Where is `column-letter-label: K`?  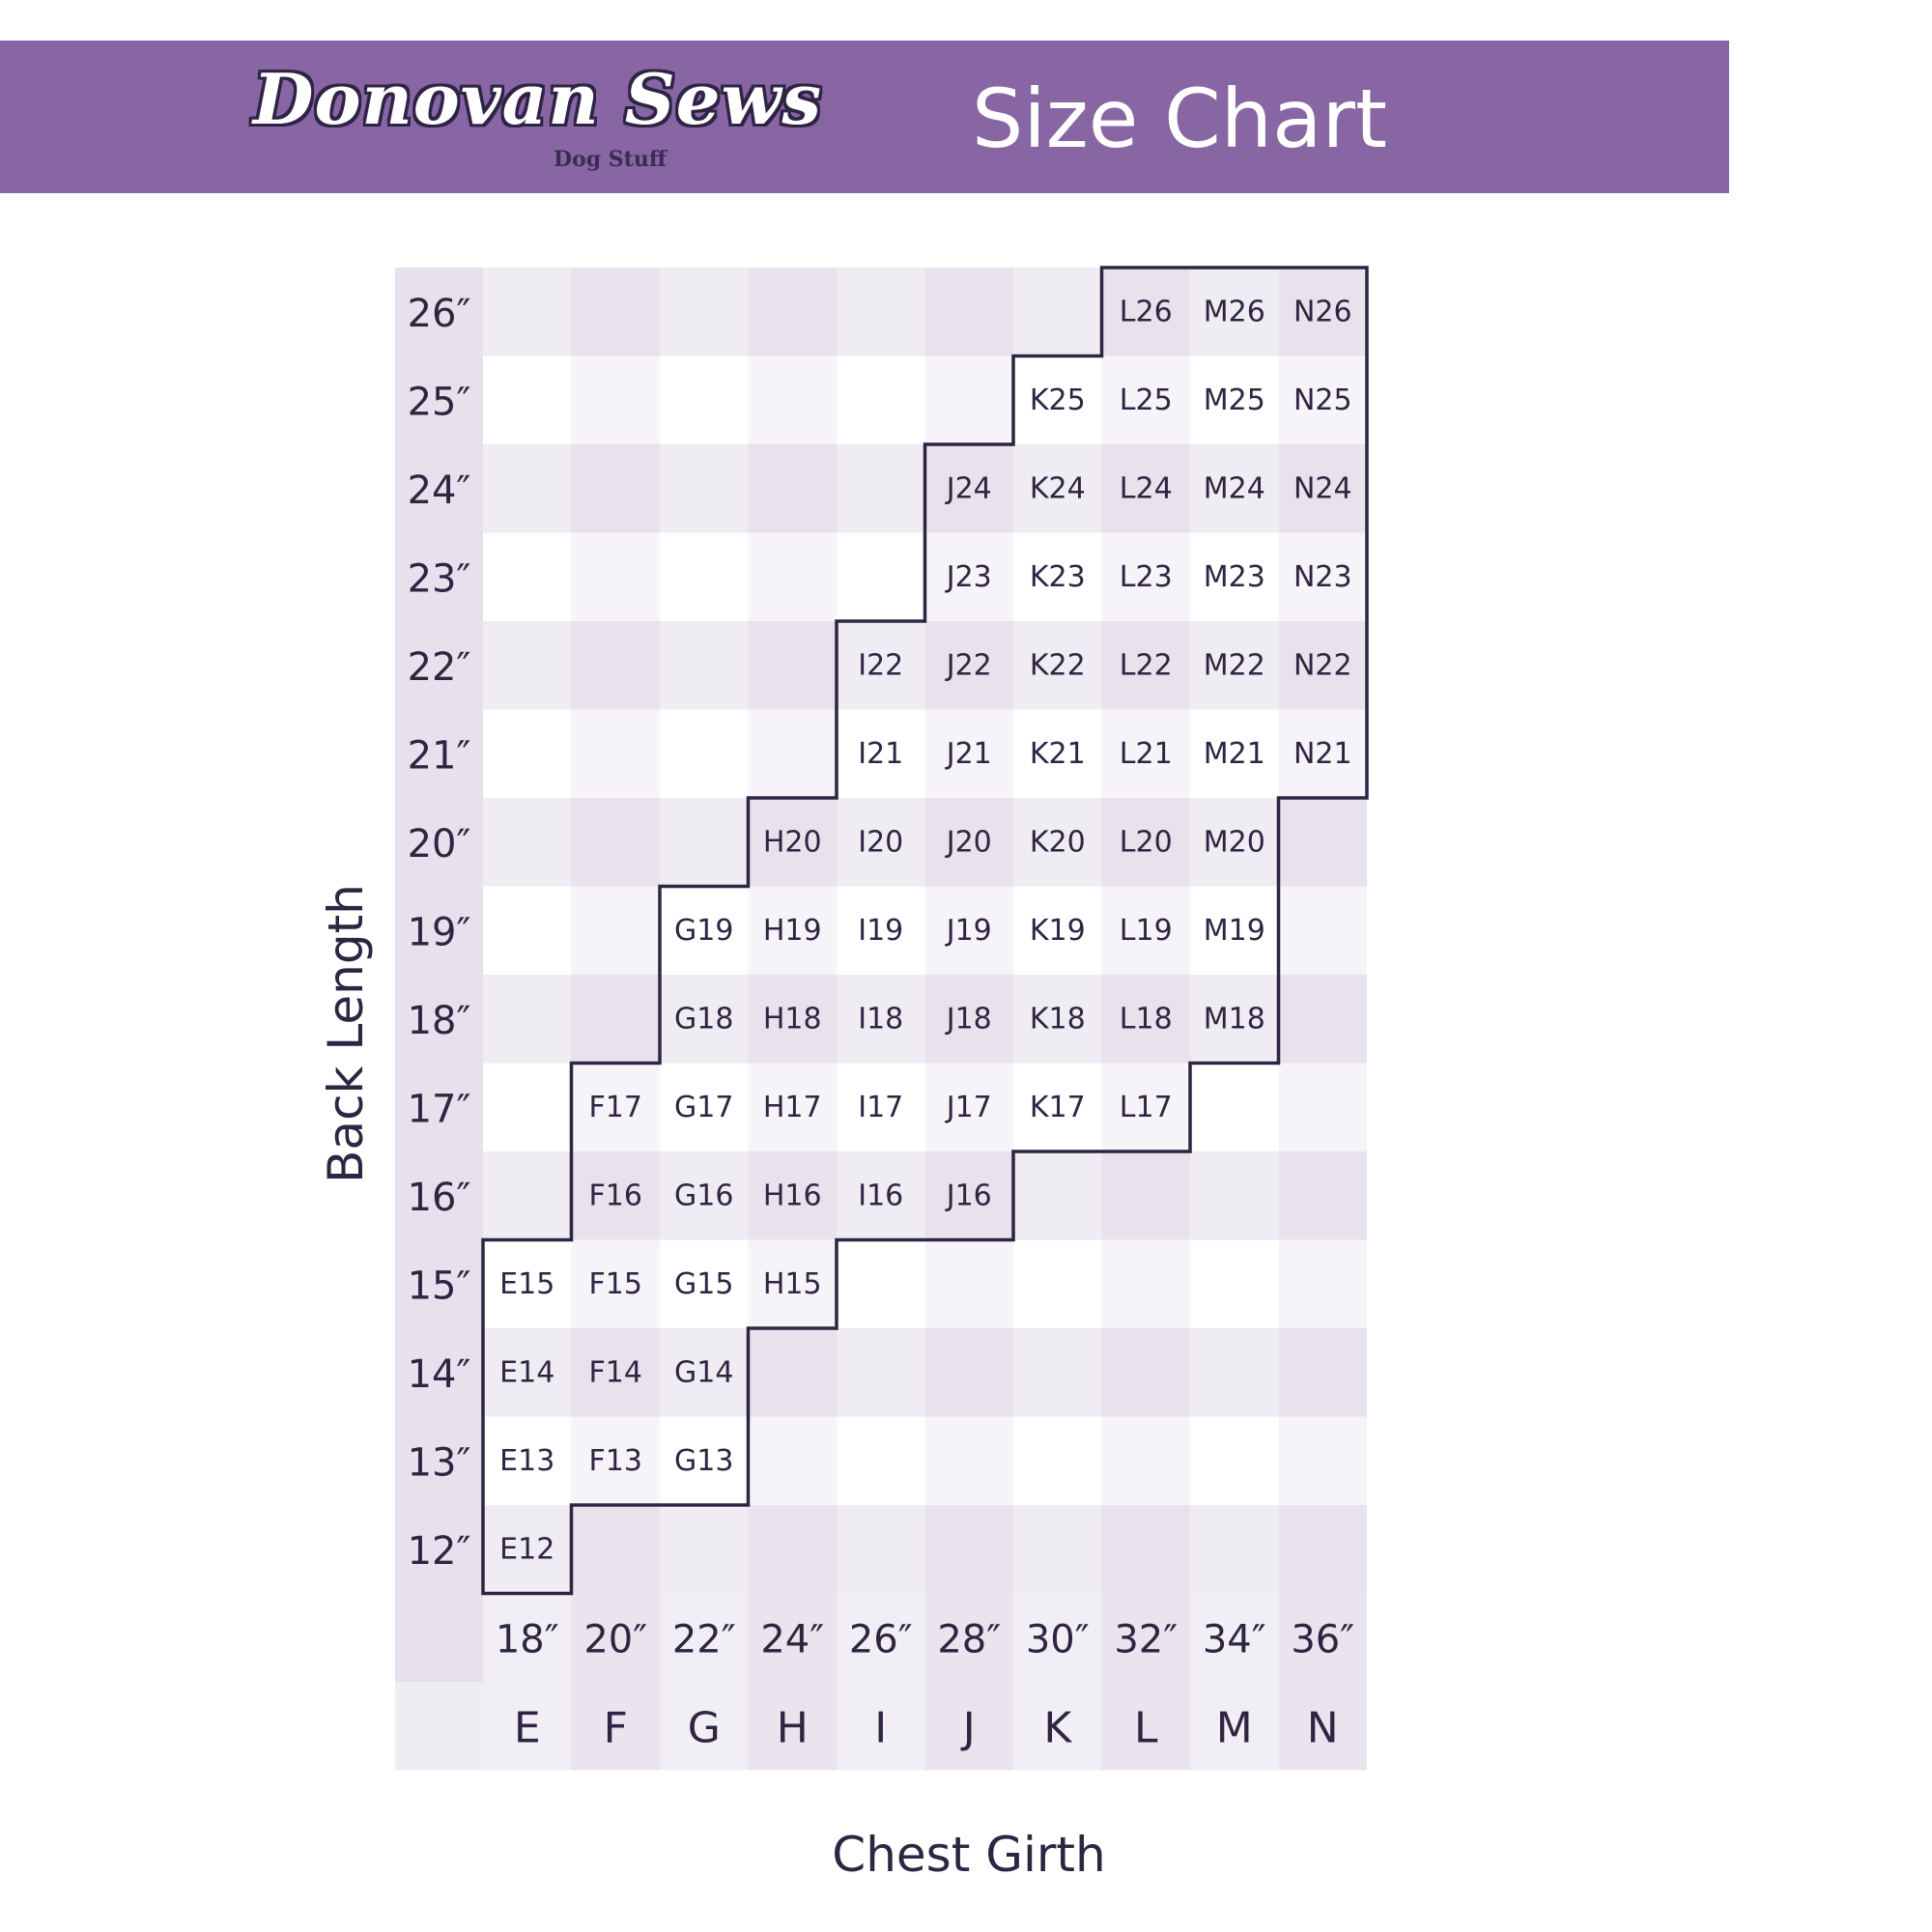 column-letter-label: K is located at coordinates (1057, 1727).